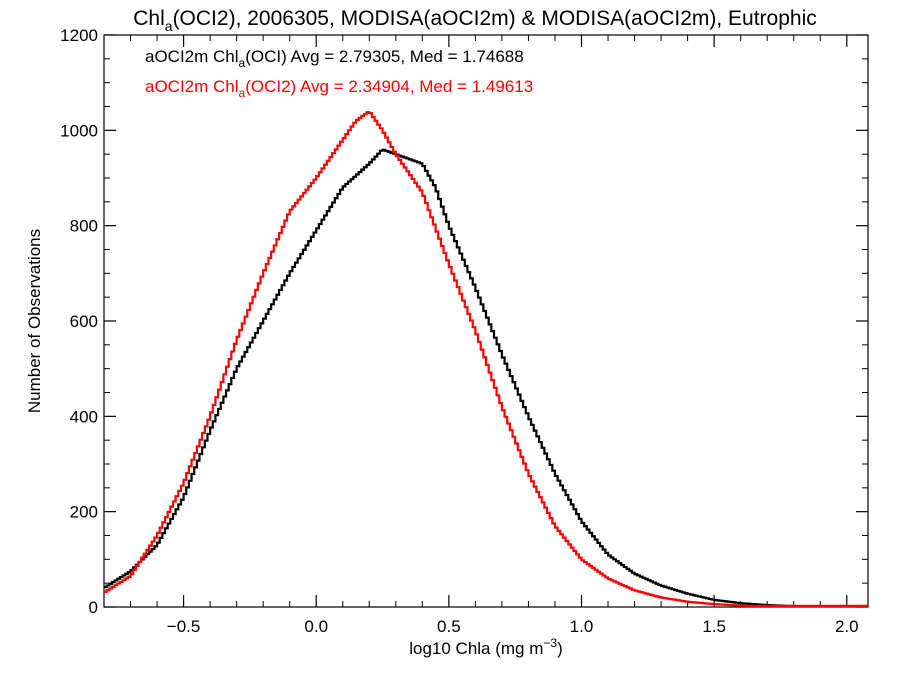  I want to click on x-tick-label: −0.5, so click(184, 626).